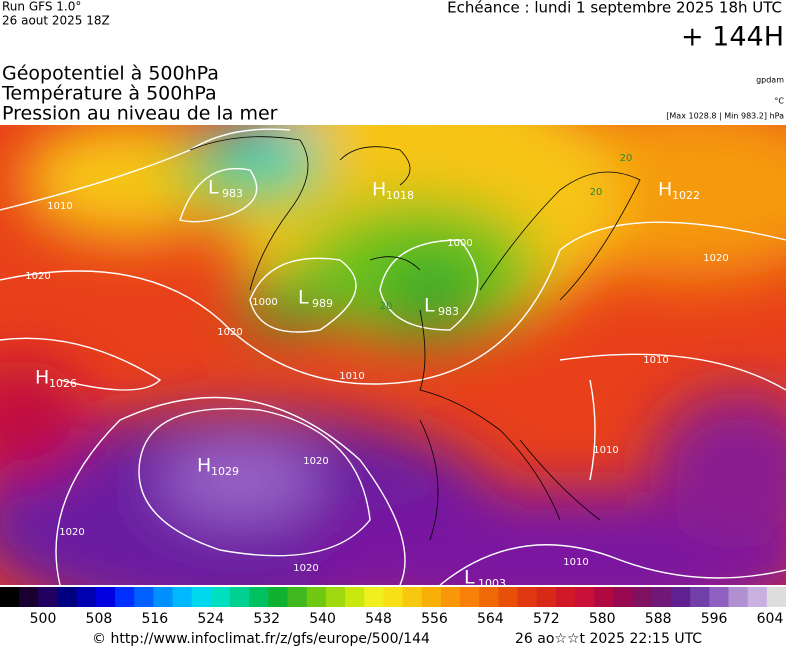 This screenshot has height=648, width=786. I want to click on unit: gpdam, so click(770, 80).